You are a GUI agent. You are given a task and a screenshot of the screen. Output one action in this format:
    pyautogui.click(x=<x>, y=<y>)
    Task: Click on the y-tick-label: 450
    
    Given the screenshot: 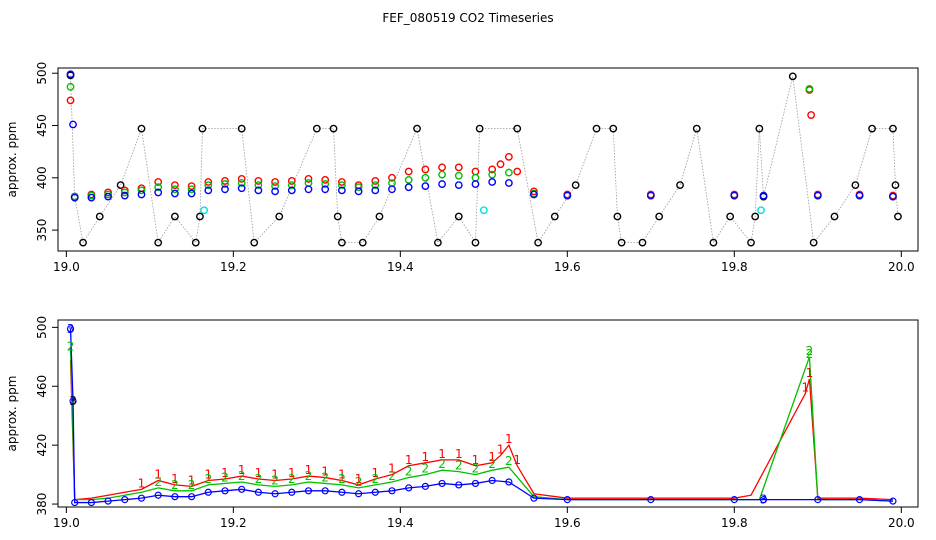 What is the action you would take?
    pyautogui.click(x=42, y=125)
    